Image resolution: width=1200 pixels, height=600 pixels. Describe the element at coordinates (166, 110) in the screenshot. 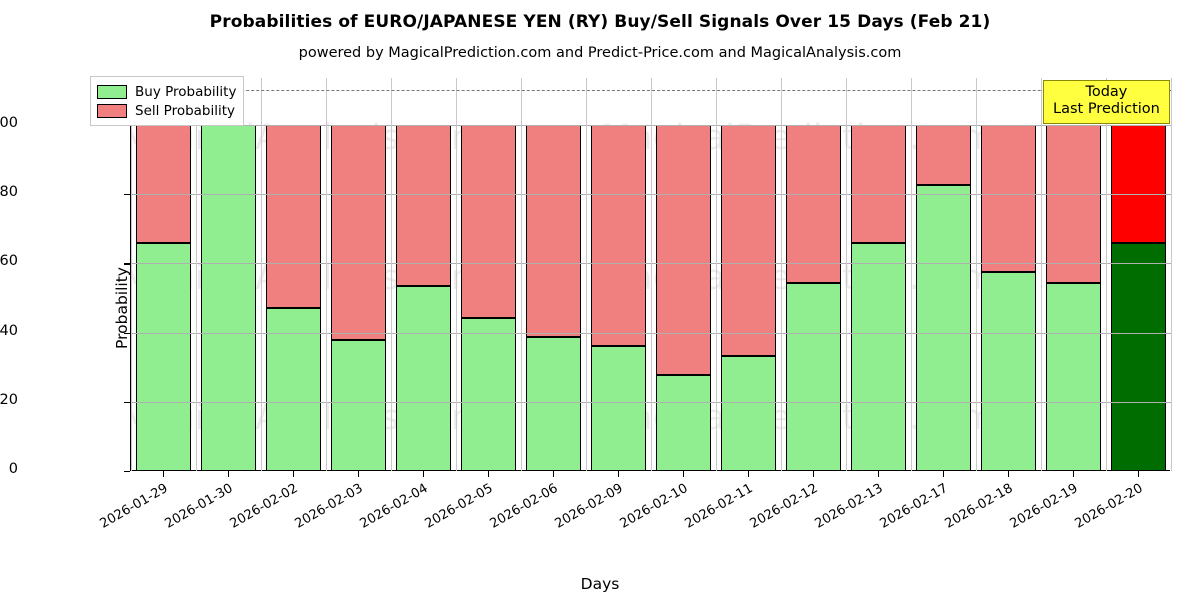

I see `legend-item-sell: Sell Probability` at that location.